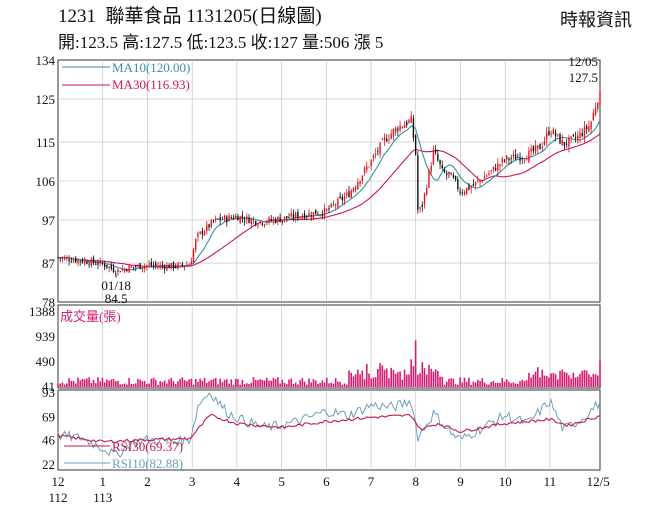 Image resolution: width=656 pixels, height=525 pixels. What do you see at coordinates (147, 463) in the screenshot?
I see `rsi10-legend: RSI10(82.88)` at bounding box center [147, 463].